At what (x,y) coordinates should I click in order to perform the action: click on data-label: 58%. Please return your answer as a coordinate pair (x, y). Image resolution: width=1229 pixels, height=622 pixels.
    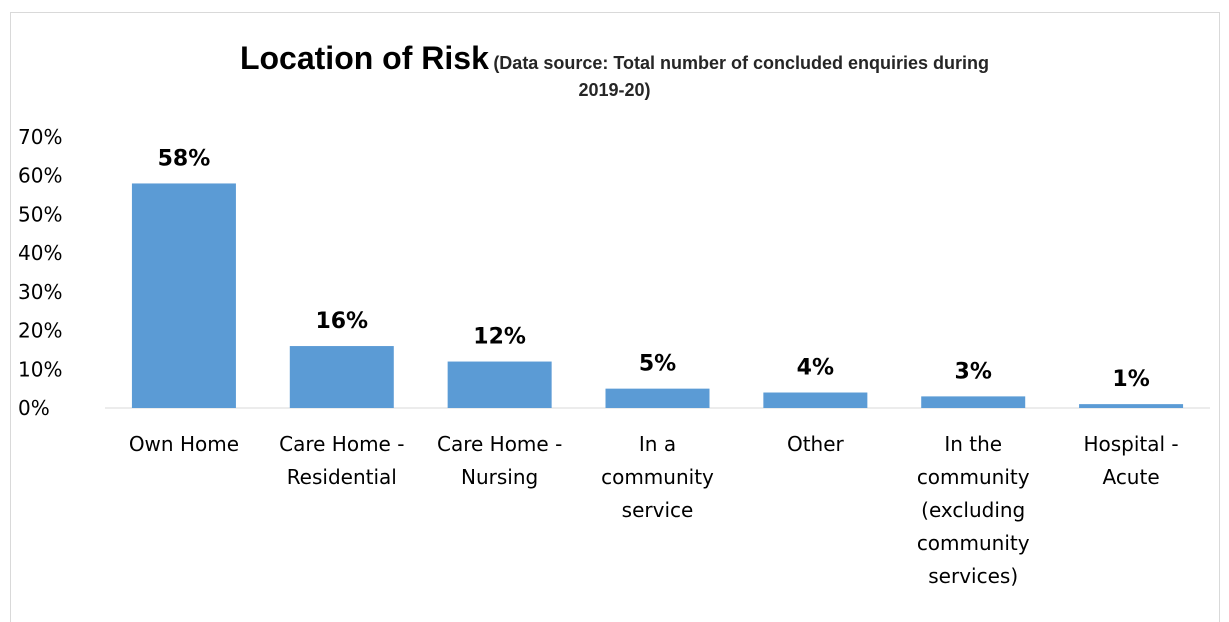
    Looking at the image, I should click on (184, 158).